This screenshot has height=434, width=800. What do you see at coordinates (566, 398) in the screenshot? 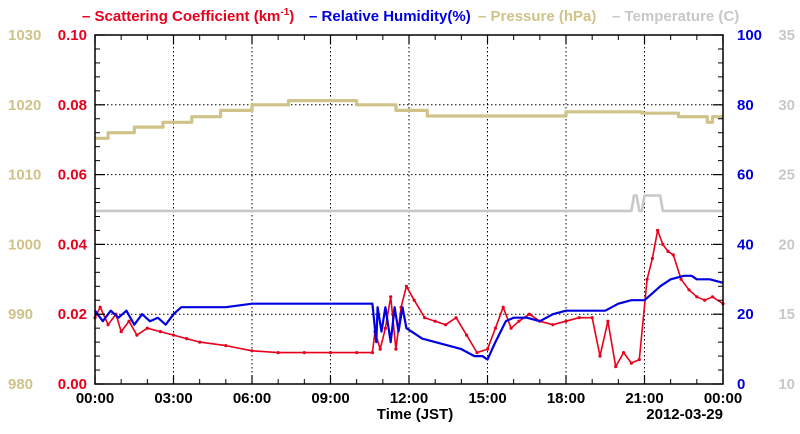
I see `x-tick-label: 18:00` at bounding box center [566, 398].